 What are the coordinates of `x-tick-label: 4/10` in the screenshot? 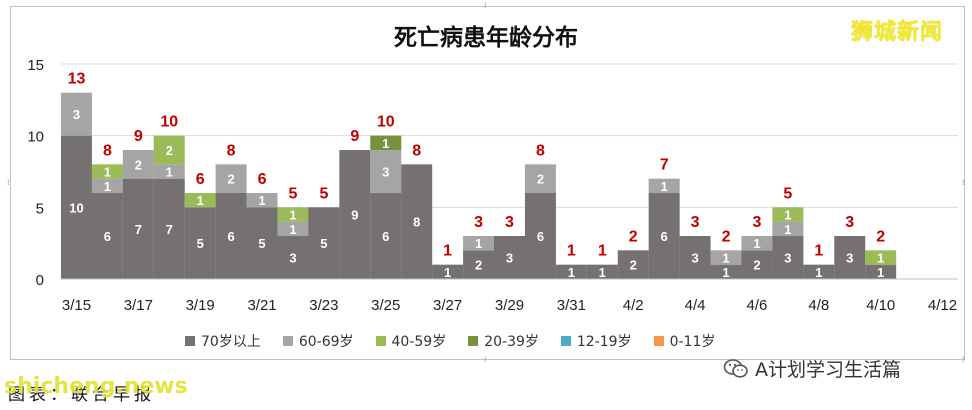 It's located at (880, 305).